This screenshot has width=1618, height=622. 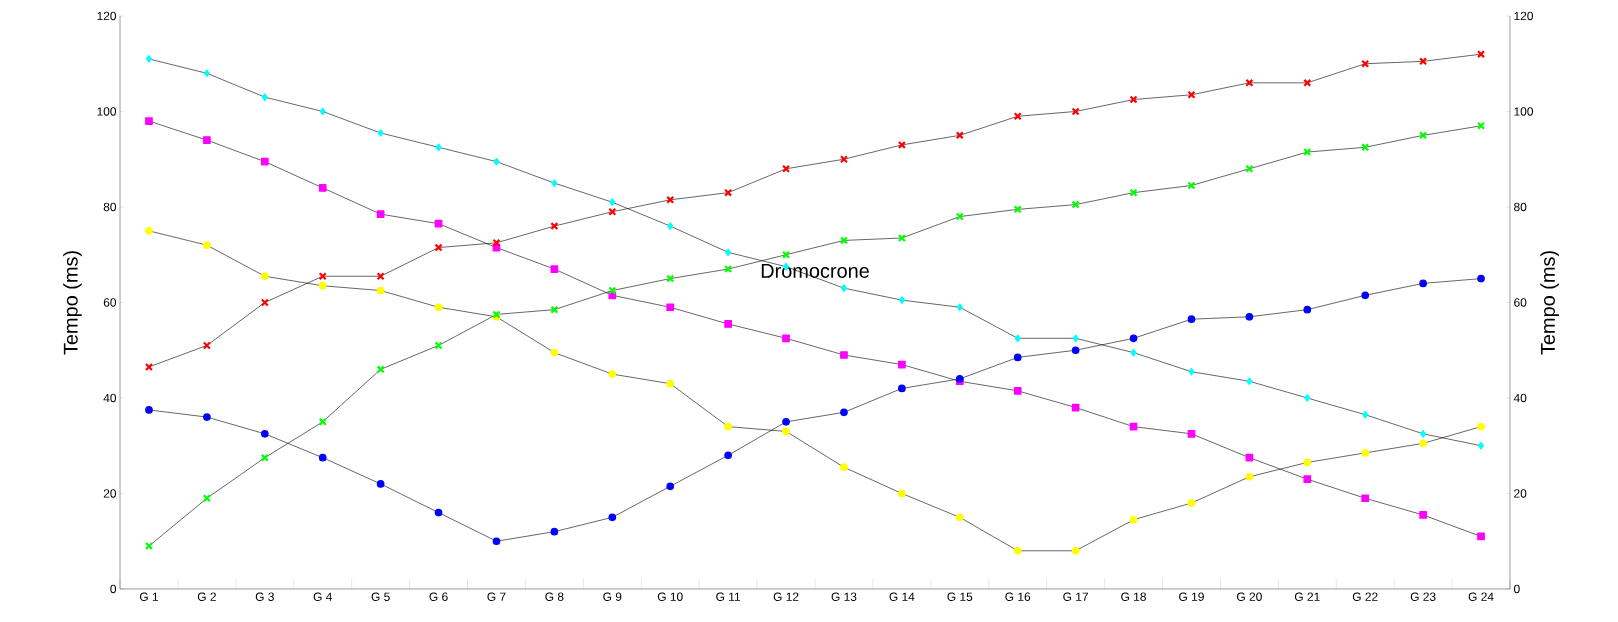 What do you see at coordinates (113, 589) in the screenshot?
I see `y-tick-label: 0` at bounding box center [113, 589].